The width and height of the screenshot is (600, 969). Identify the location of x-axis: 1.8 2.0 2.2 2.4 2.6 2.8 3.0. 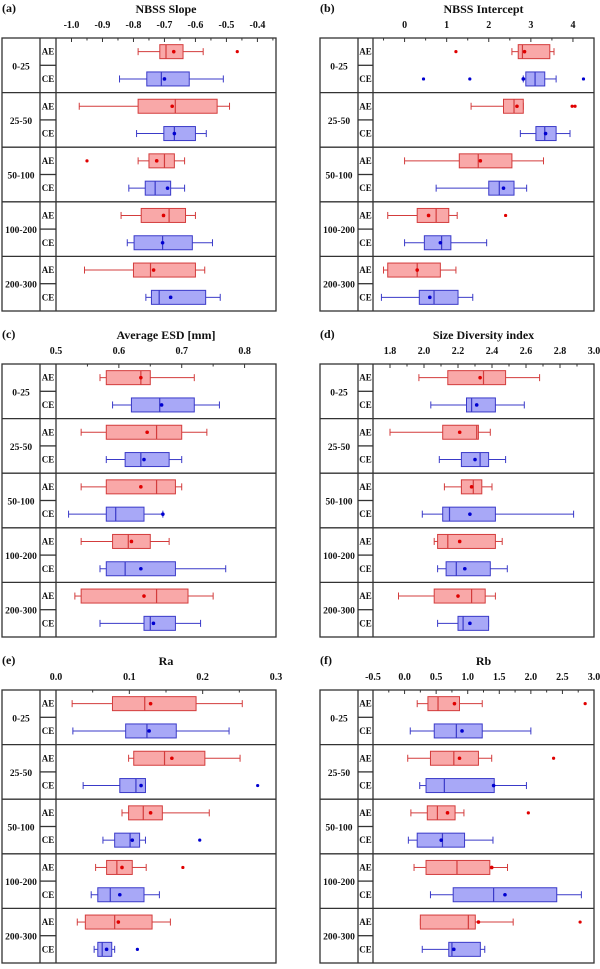
(486, 357).